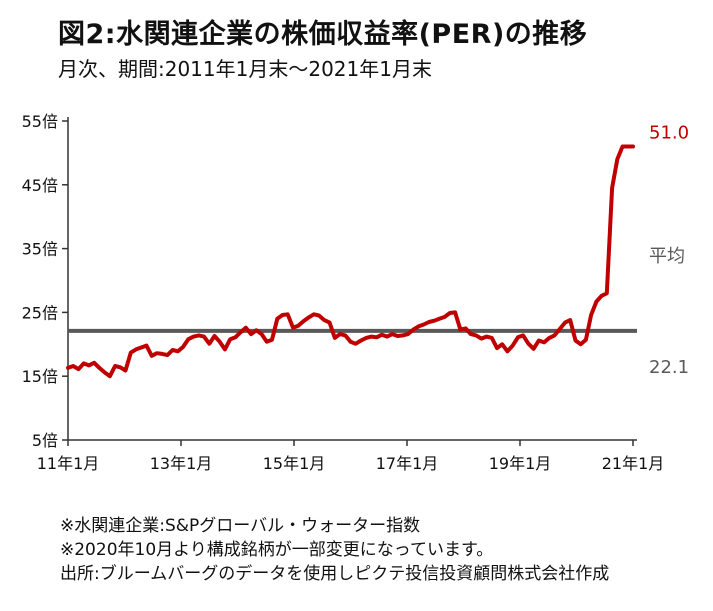 The height and width of the screenshot is (611, 713). I want to click on chart-subtitle: 月次、期間:2011年1月末～2021年1月末, so click(245, 69).